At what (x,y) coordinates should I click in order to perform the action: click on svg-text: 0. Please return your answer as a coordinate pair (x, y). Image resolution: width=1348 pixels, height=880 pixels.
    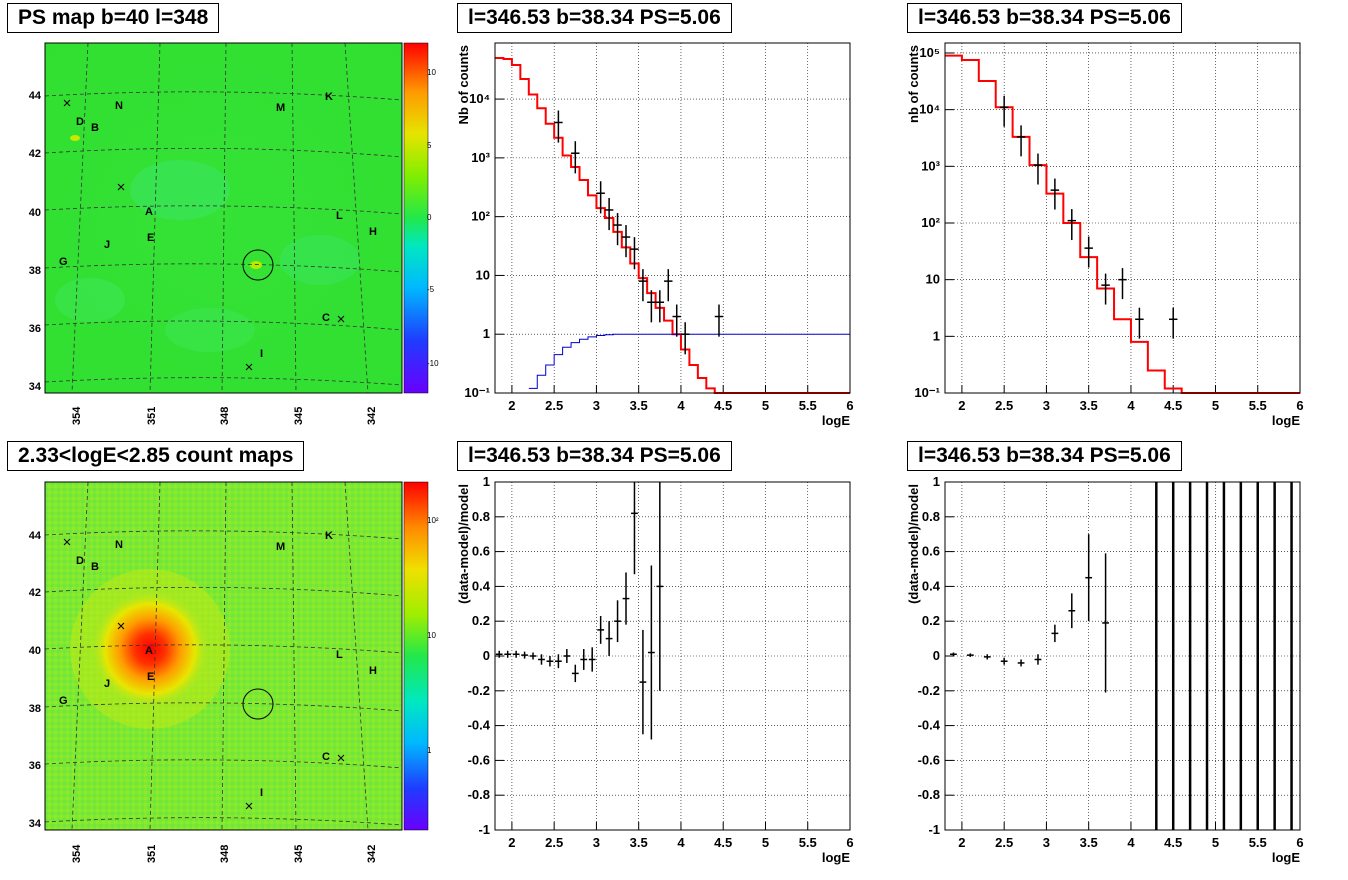
    Looking at the image, I should click on (429, 217).